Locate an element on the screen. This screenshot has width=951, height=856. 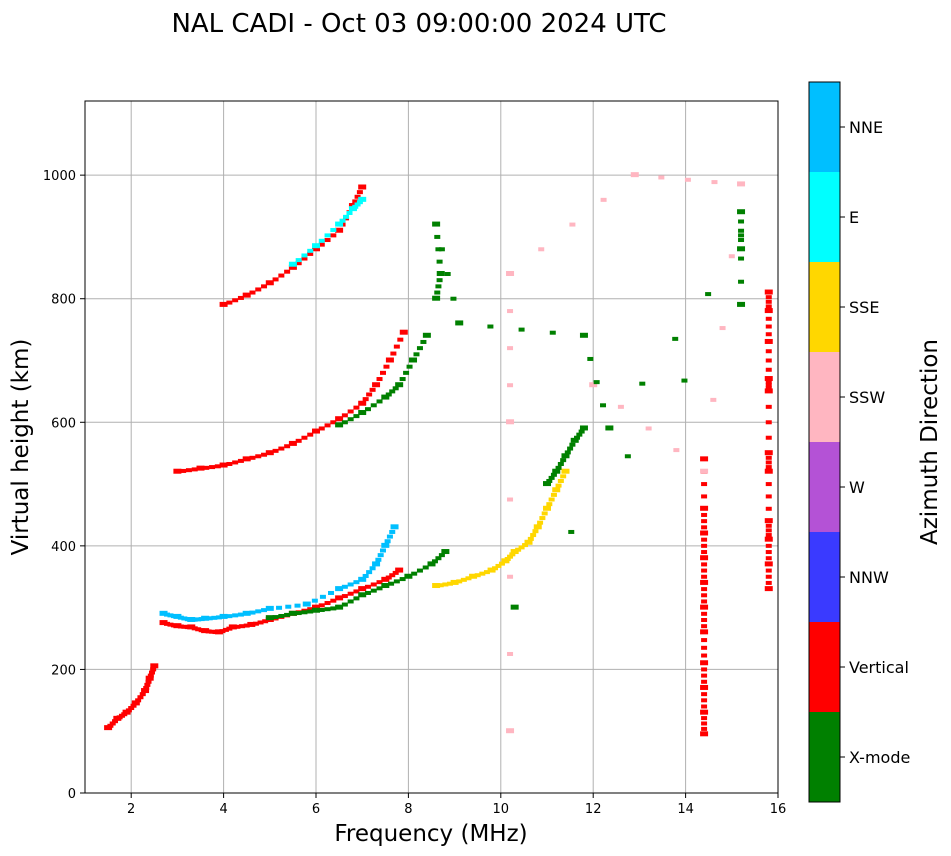
colorbar-segment-ssw is located at coordinates (824, 397).